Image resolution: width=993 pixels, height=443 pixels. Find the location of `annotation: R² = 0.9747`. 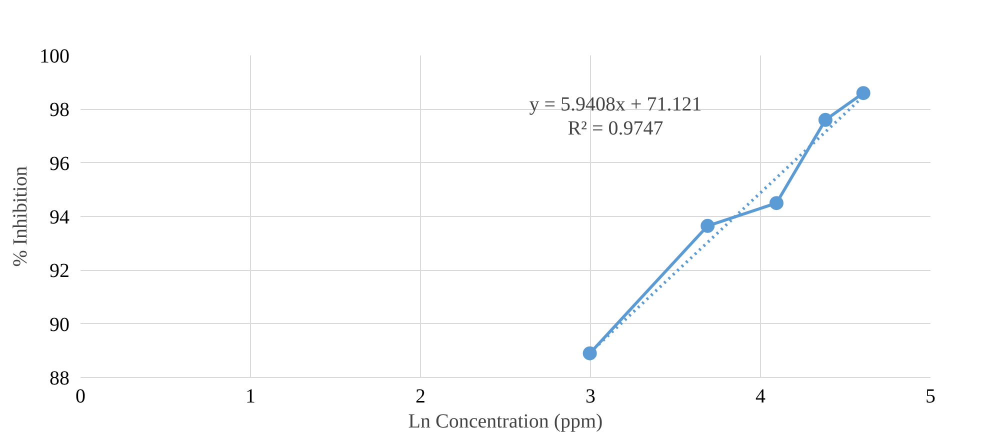

annotation: R² = 0.9747 is located at coordinates (616, 129).